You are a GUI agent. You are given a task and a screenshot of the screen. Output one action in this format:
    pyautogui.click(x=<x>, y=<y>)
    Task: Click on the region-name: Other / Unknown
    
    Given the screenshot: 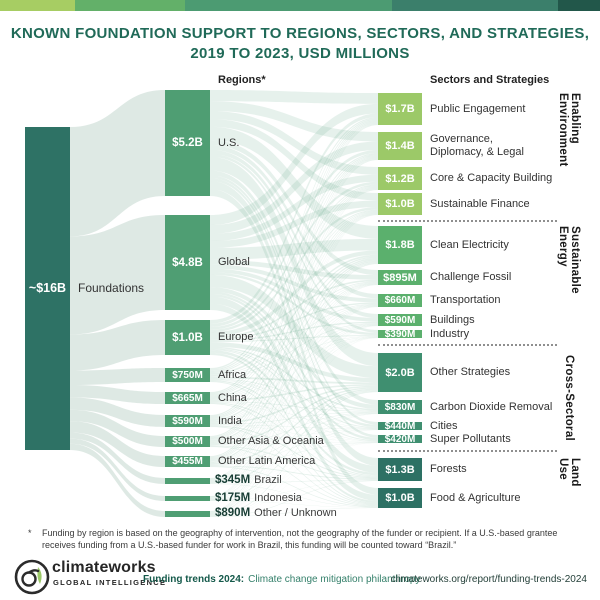 What is the action you would take?
    pyautogui.click(x=295, y=513)
    